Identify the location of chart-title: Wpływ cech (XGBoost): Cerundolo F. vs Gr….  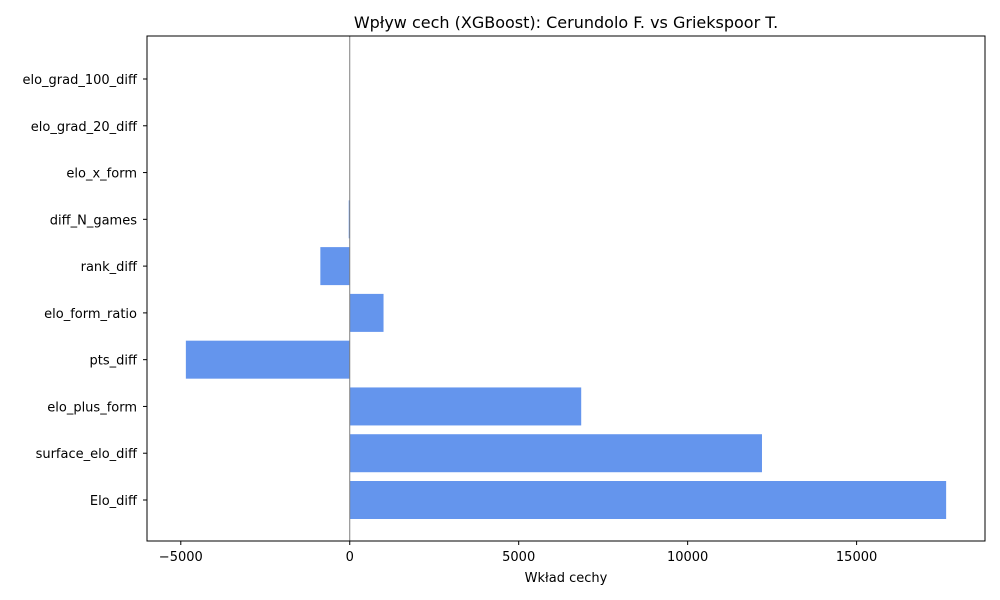
(566, 22).